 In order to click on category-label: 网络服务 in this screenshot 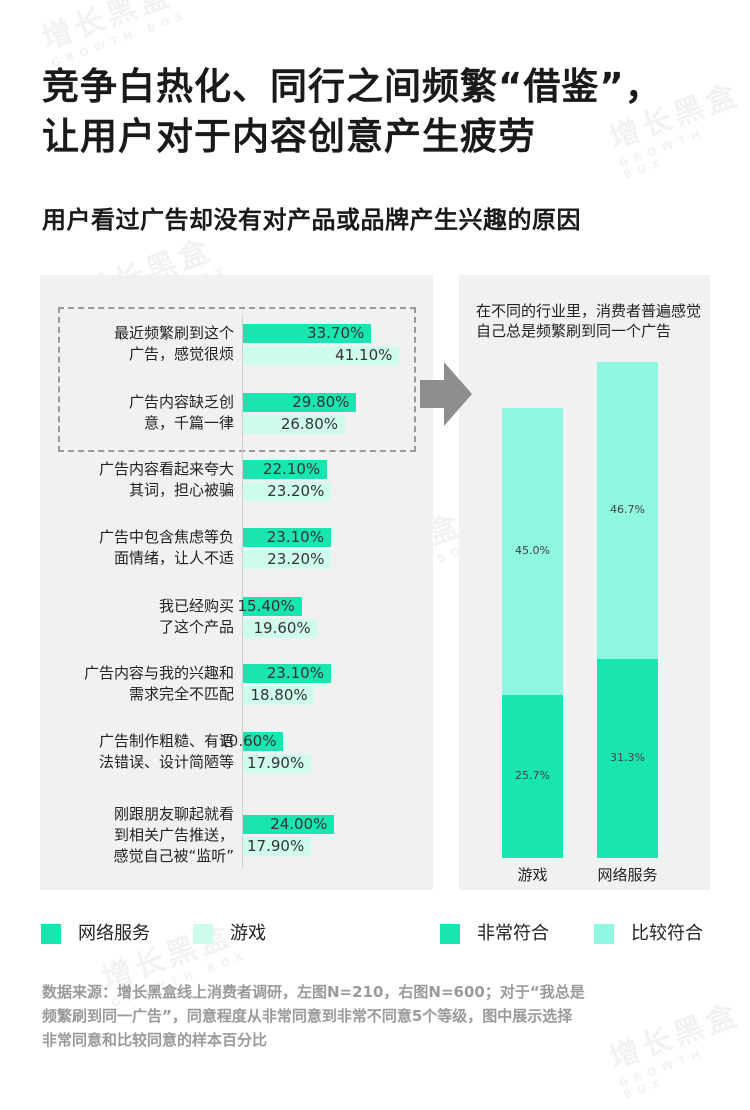, I will do `click(627, 875)`.